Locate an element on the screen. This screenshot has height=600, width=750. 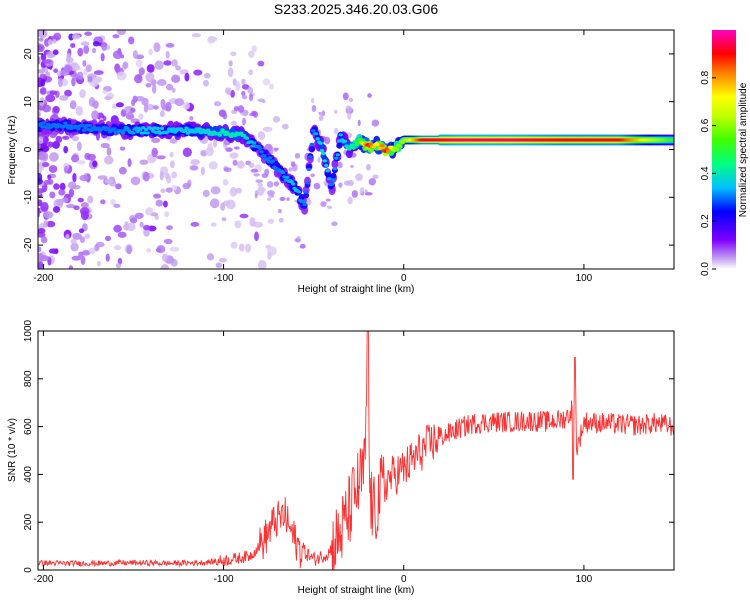
colorbar-tick-label: 0.6 is located at coordinates (705, 125).